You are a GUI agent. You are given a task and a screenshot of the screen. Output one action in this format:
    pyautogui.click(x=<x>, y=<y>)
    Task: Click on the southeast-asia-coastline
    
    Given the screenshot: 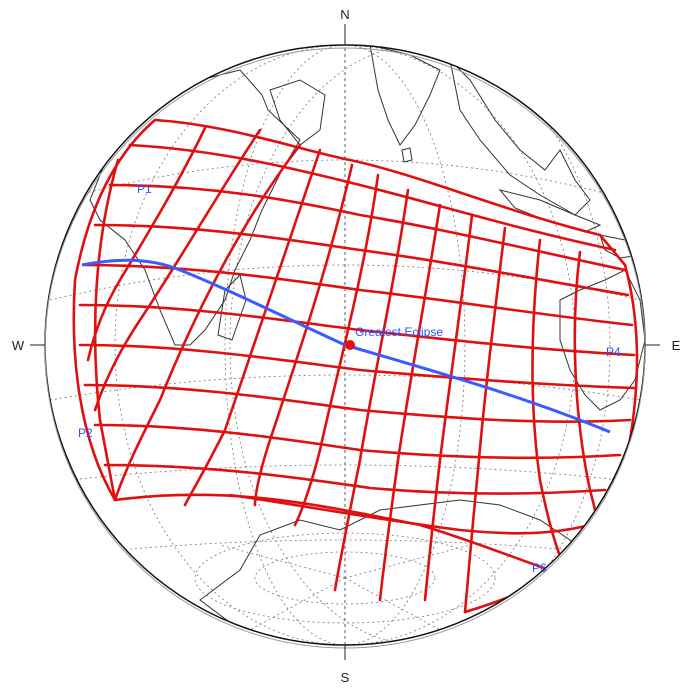 What is the action you would take?
    pyautogui.click(x=520, y=137)
    